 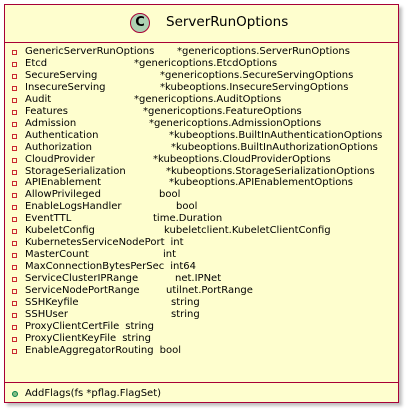 I want to click on field-type: *kubeoptions.StorageSerializationOptions, so click(x=270, y=171).